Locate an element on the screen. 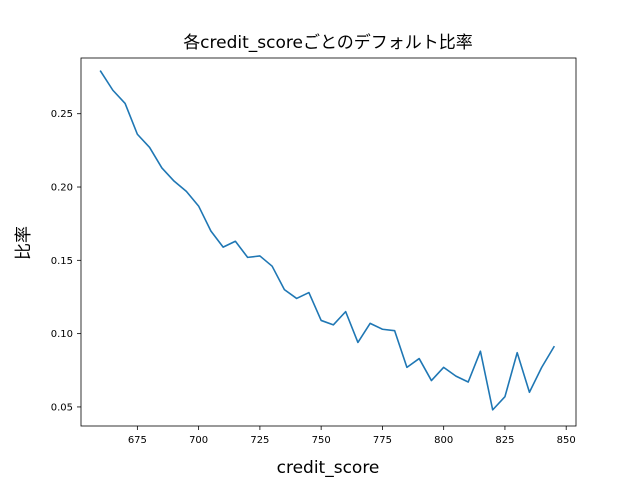 This screenshot has height=480, width=640. y-tick-label: 0.05 is located at coordinates (62, 407).